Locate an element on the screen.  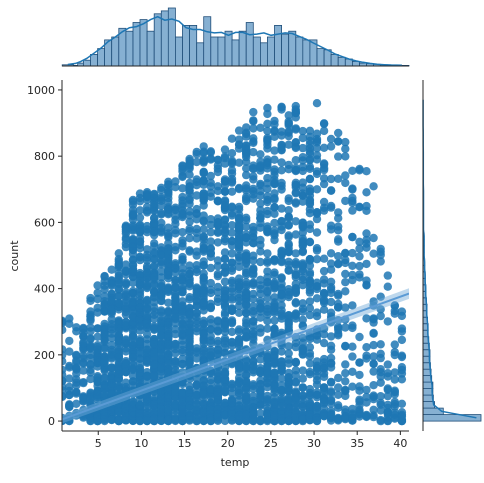
y-tick-label: 400 is located at coordinates (44, 289).